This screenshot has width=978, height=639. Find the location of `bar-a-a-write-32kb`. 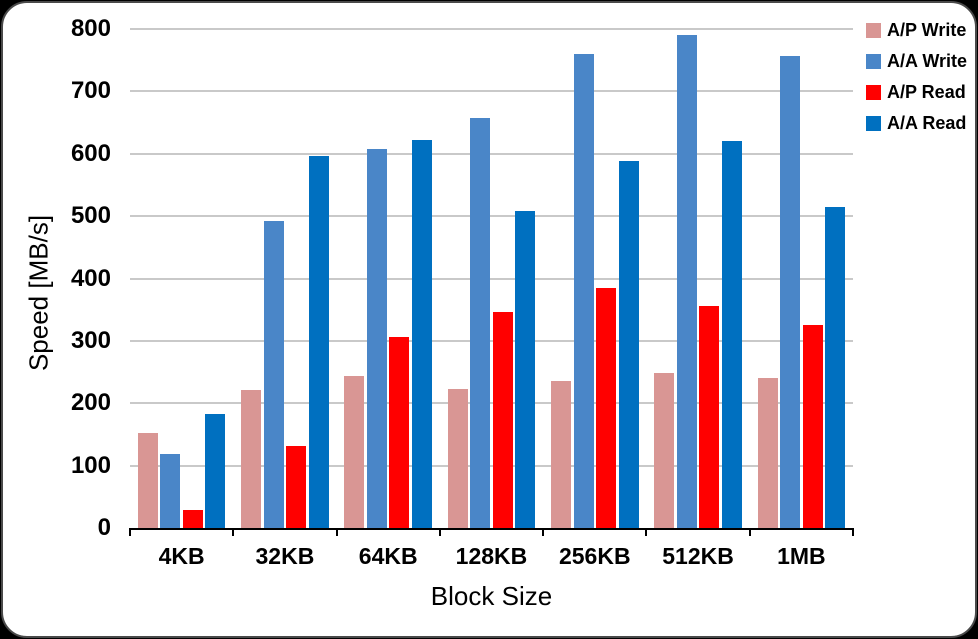

bar-a-a-write-32kb is located at coordinates (273, 374).